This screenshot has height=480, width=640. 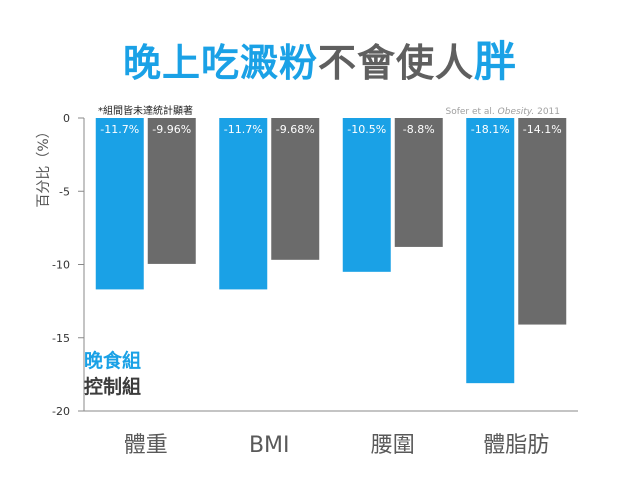 I want to click on citation: Sofer et al. Obesity. 2011, so click(x=503, y=112).